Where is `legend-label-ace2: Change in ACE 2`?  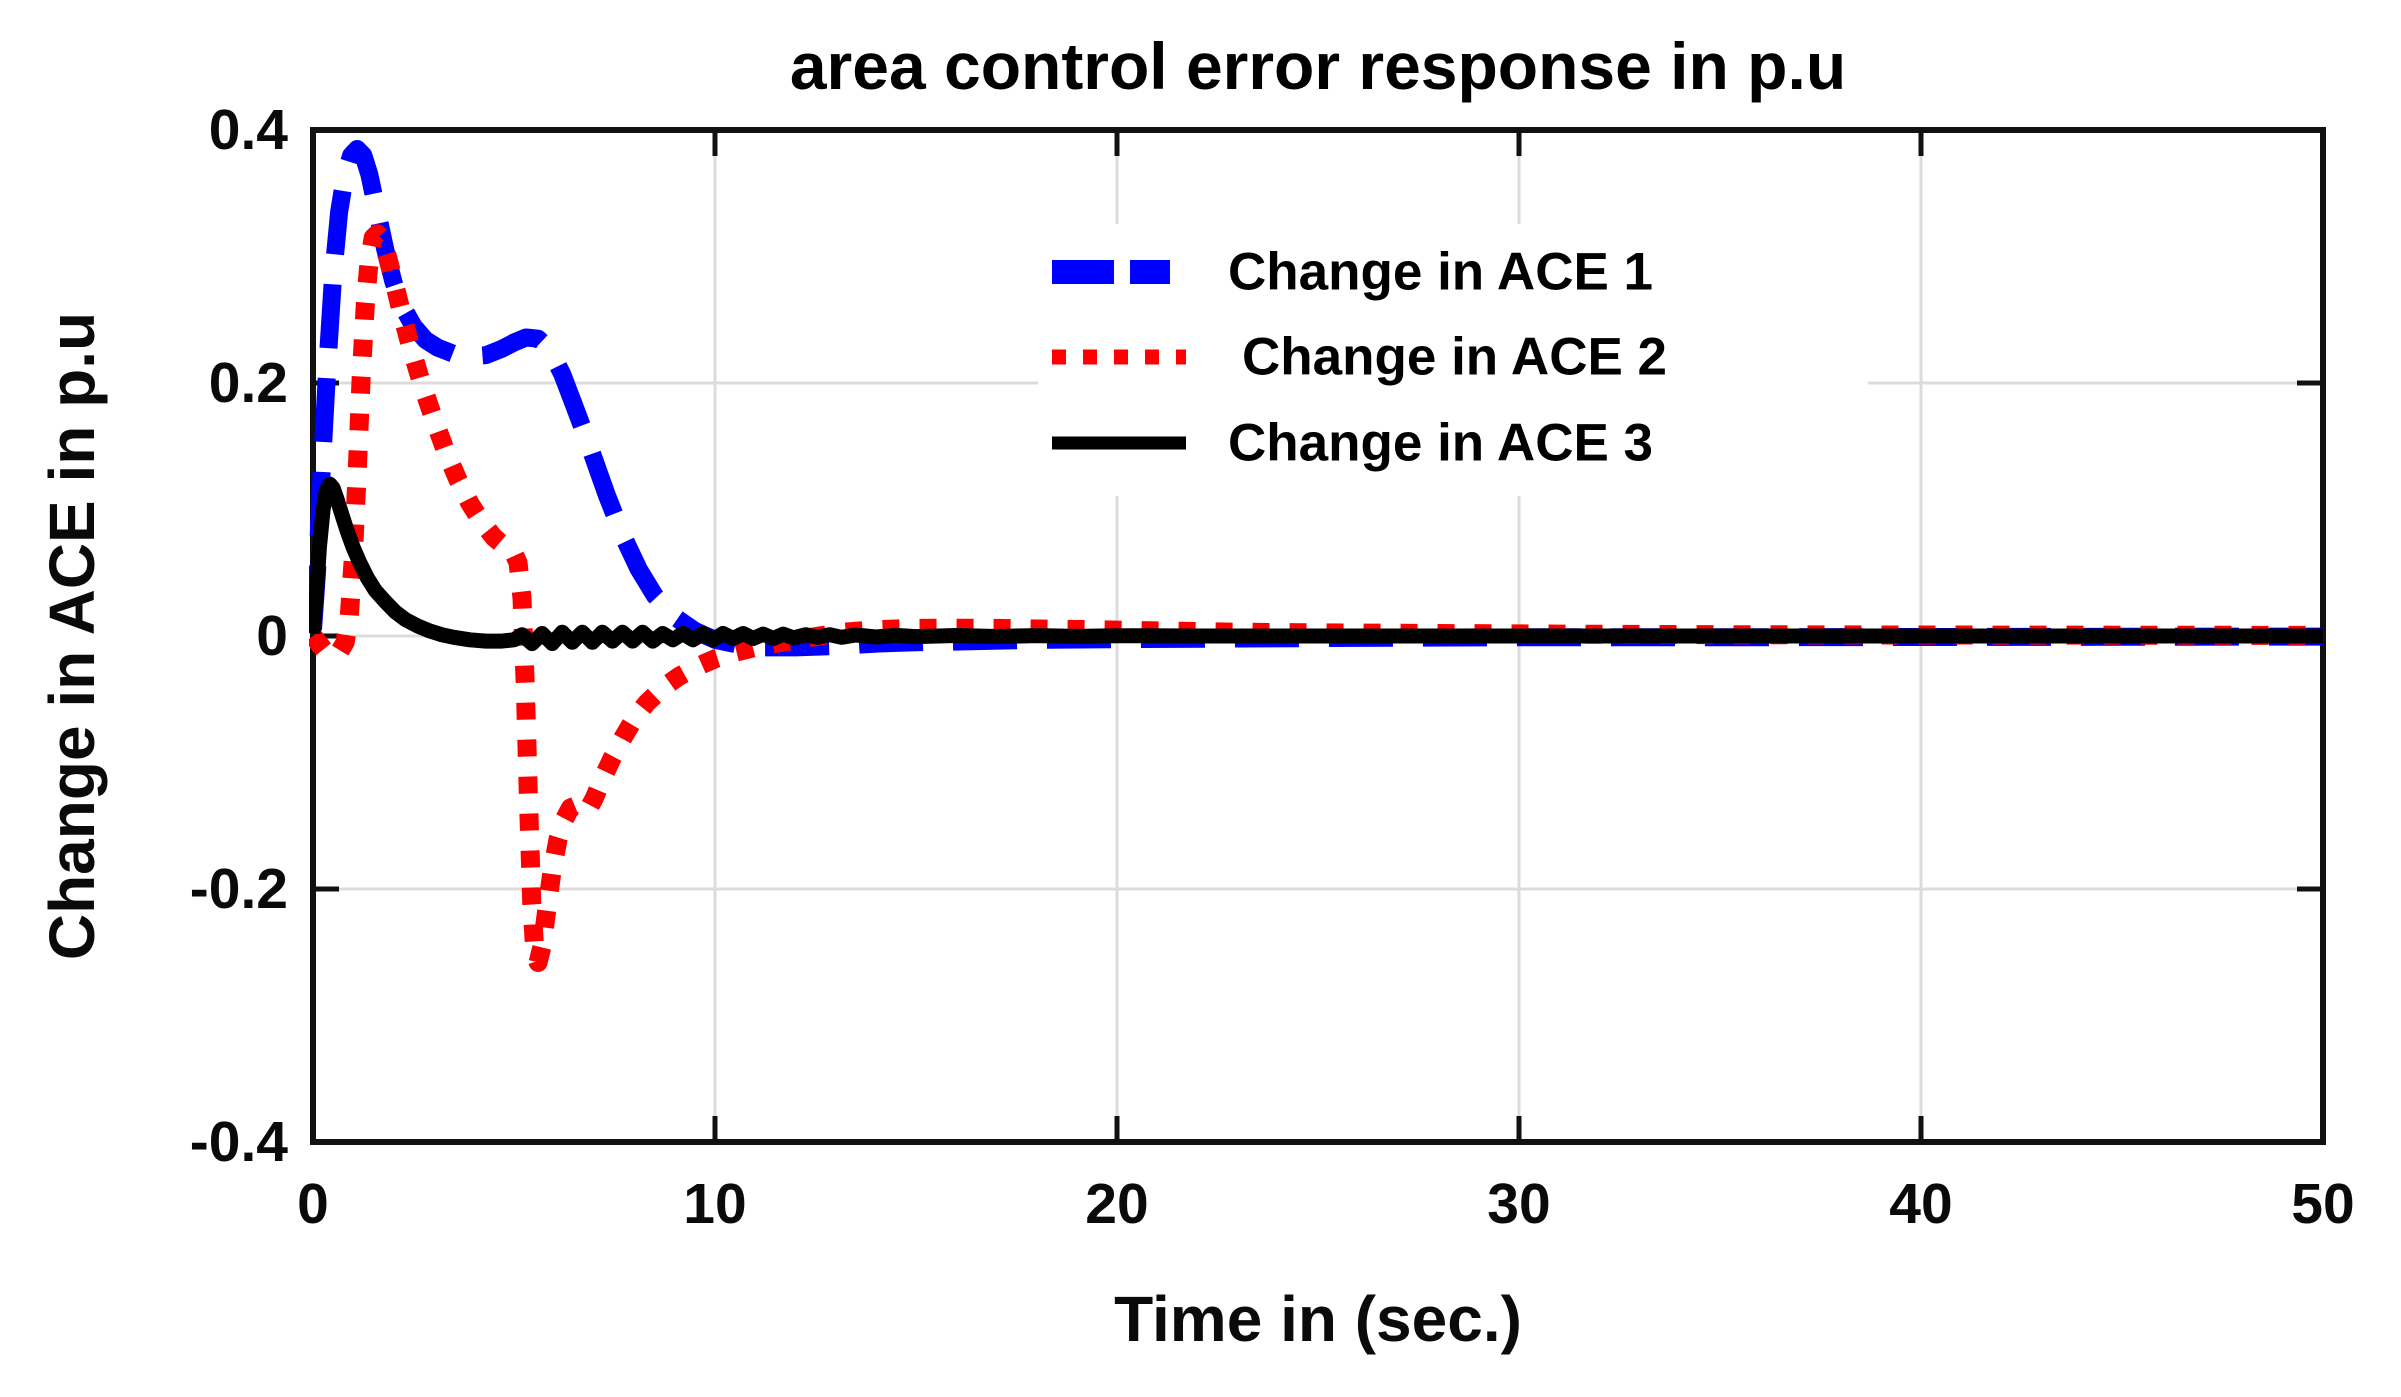
legend-label-ace2: Change in ACE 2 is located at coordinates (1455, 357).